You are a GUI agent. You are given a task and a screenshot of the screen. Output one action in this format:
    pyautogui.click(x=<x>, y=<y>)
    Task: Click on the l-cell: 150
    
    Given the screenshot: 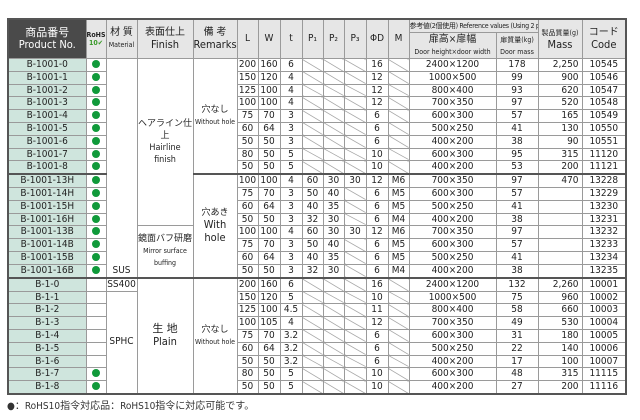 What is the action you would take?
    pyautogui.click(x=247, y=77)
    